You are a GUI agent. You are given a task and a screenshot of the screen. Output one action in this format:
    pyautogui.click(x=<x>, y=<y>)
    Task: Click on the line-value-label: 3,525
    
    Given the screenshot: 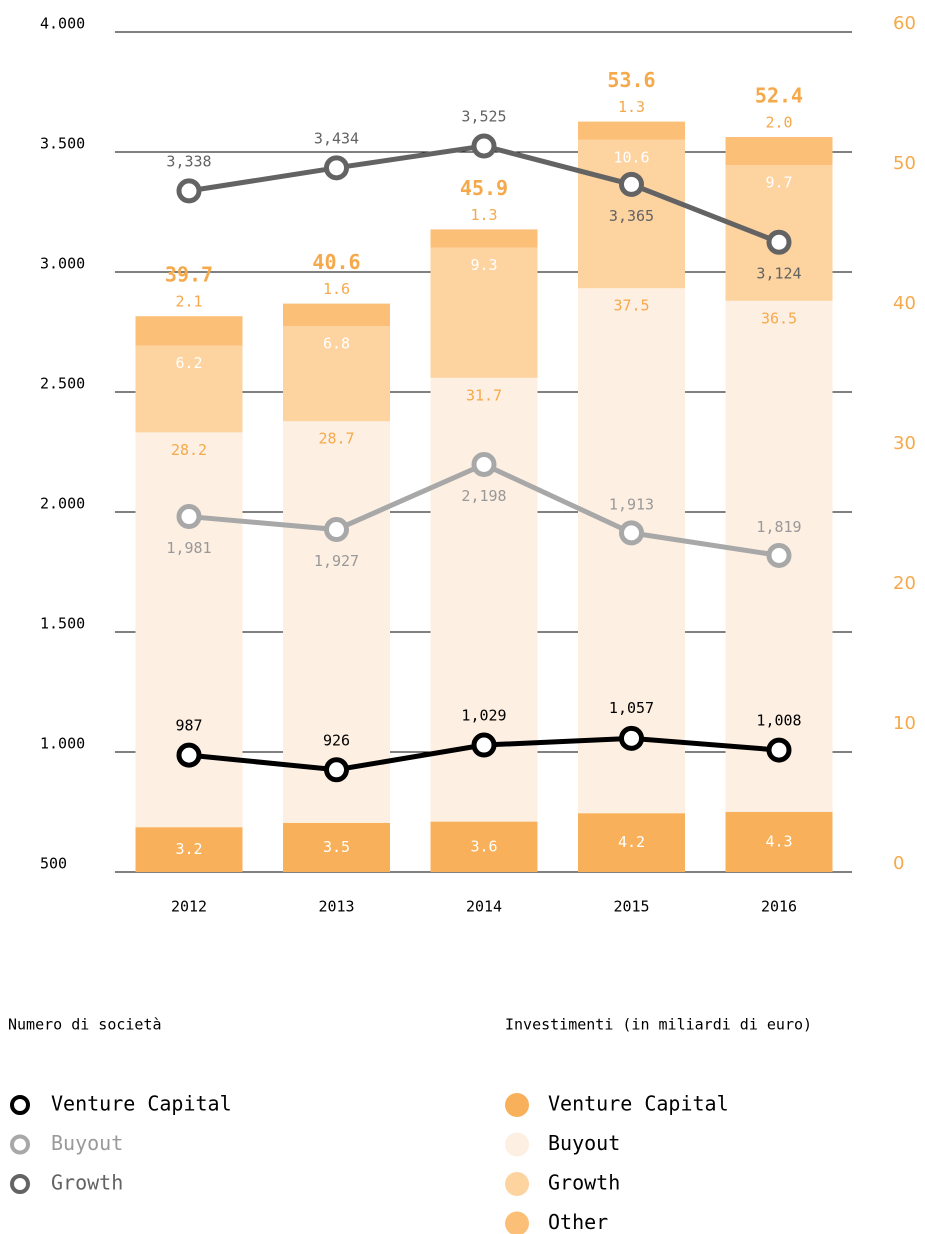 What is the action you would take?
    pyautogui.click(x=483, y=117)
    